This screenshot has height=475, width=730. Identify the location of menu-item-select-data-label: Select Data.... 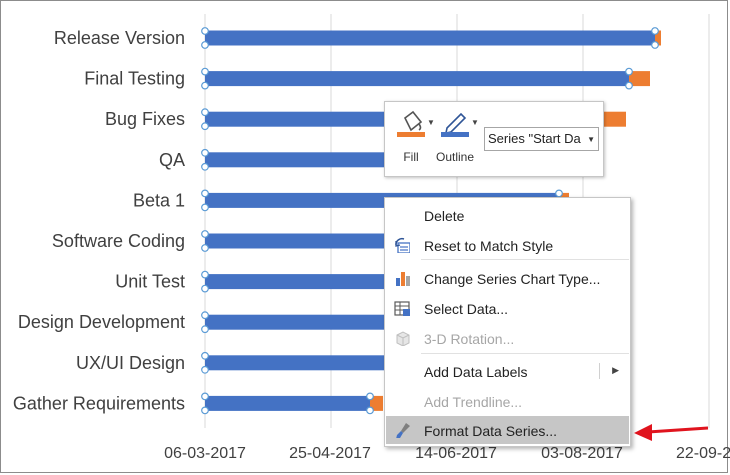
(466, 309).